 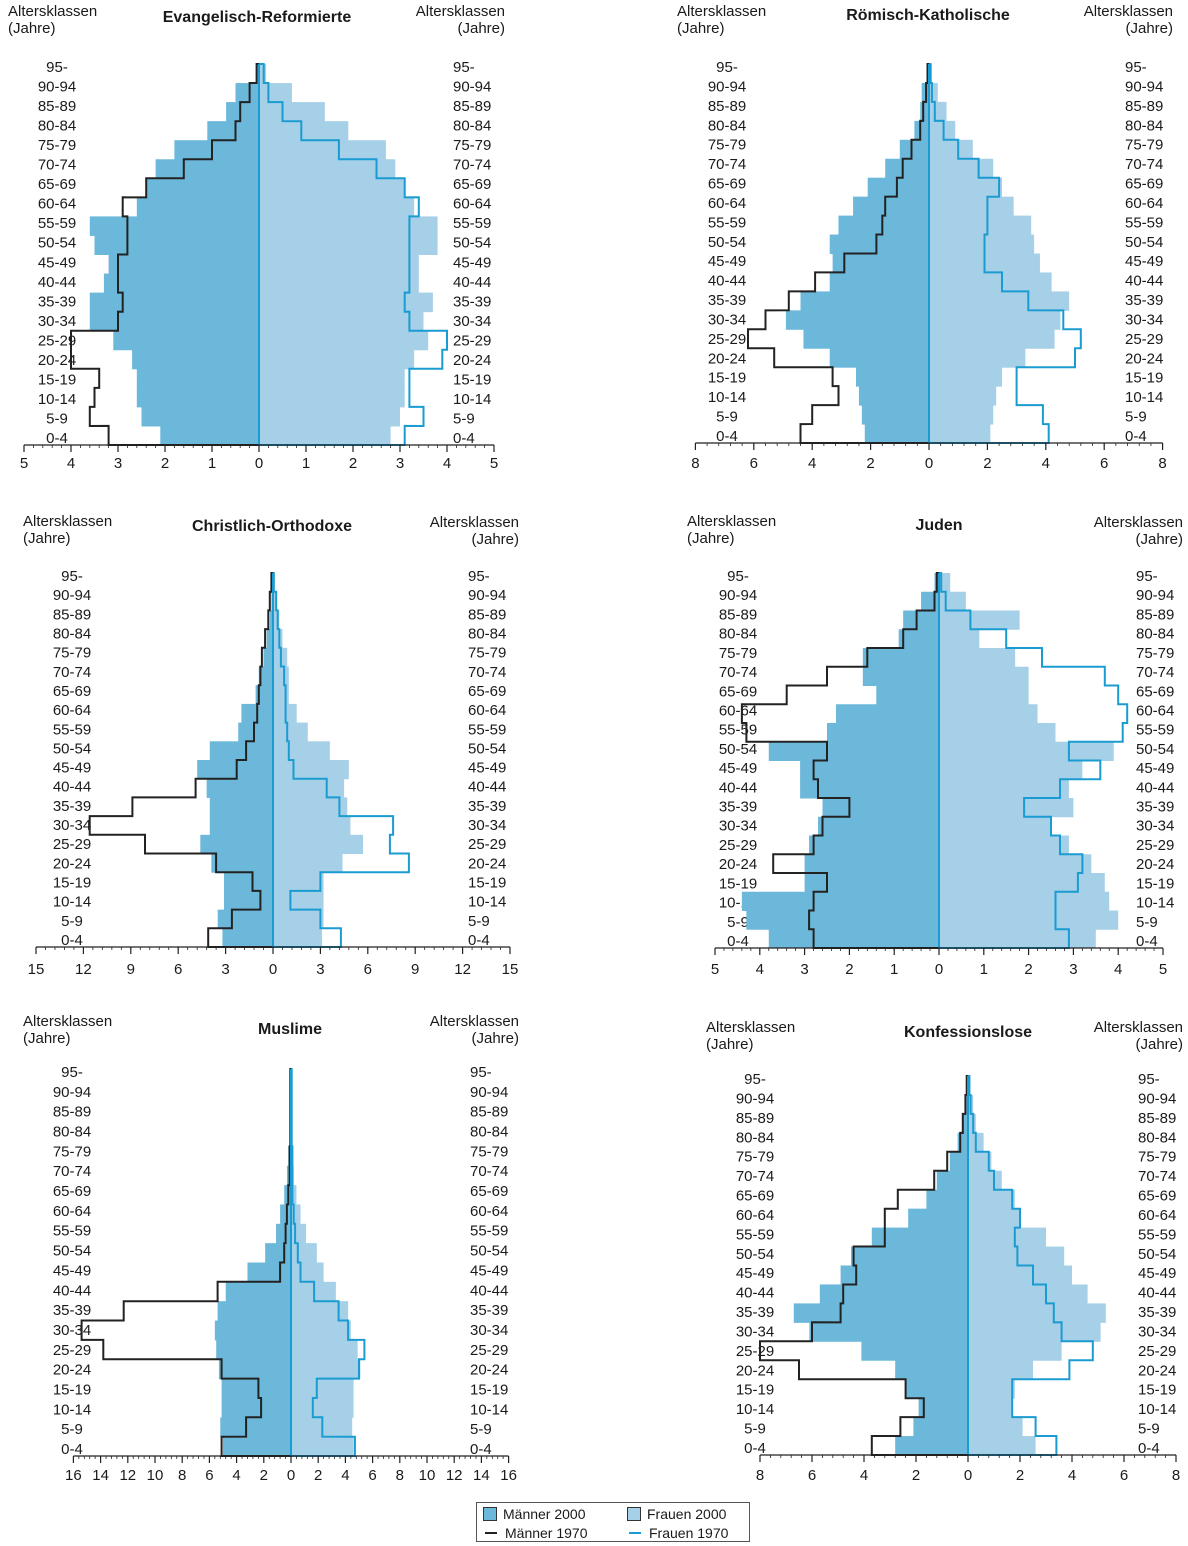 I want to click on age-label-left: 65-69, so click(x=755, y=1196).